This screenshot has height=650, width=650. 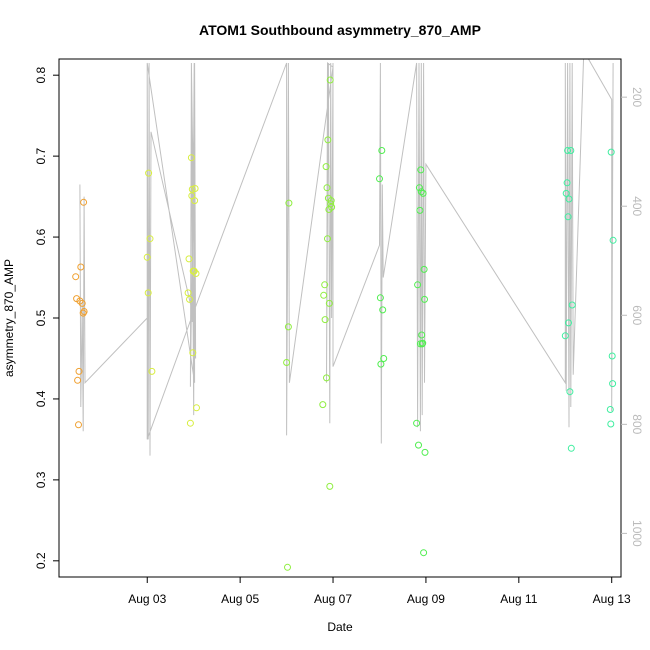 What do you see at coordinates (340, 30) in the screenshot?
I see `chart-title: ATOM1 Southbound asymmetry_870_AMP` at bounding box center [340, 30].